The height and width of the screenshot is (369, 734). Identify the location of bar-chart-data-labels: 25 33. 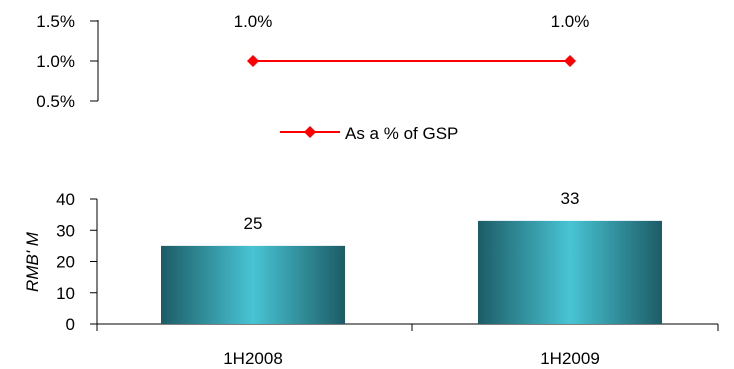
(412, 211).